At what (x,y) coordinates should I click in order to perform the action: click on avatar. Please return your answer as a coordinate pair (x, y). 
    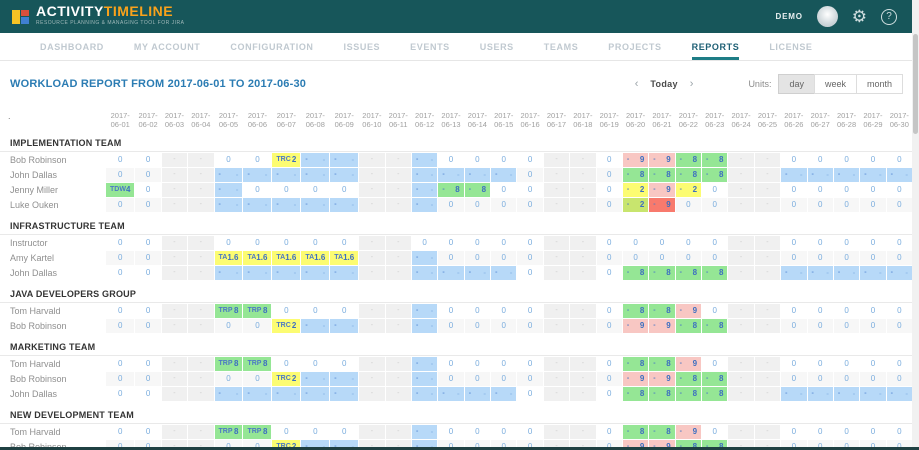
    Looking at the image, I should click on (827, 16).